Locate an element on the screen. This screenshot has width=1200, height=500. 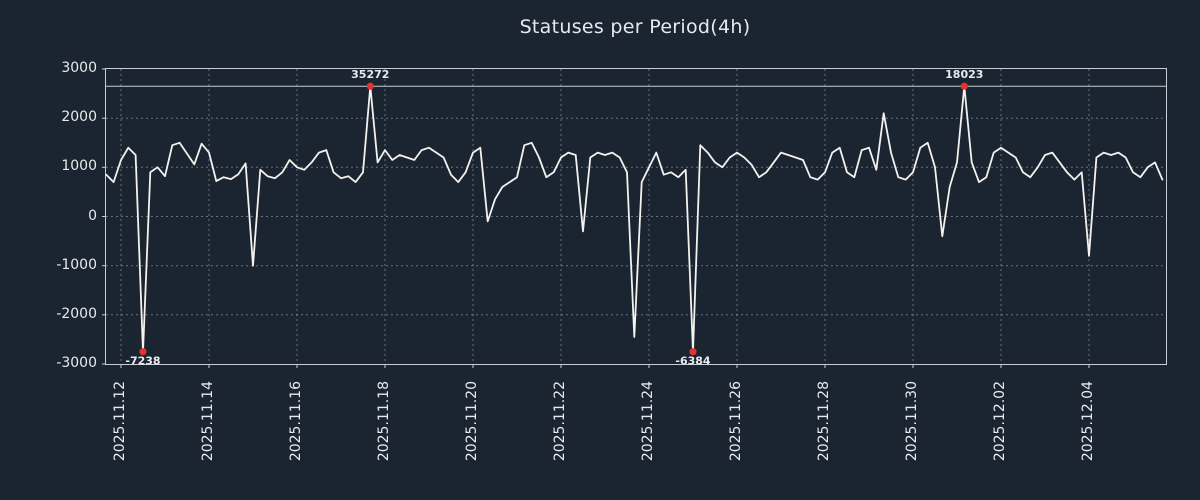
chart-title: Statuses per Period(4h) is located at coordinates (635, 27).